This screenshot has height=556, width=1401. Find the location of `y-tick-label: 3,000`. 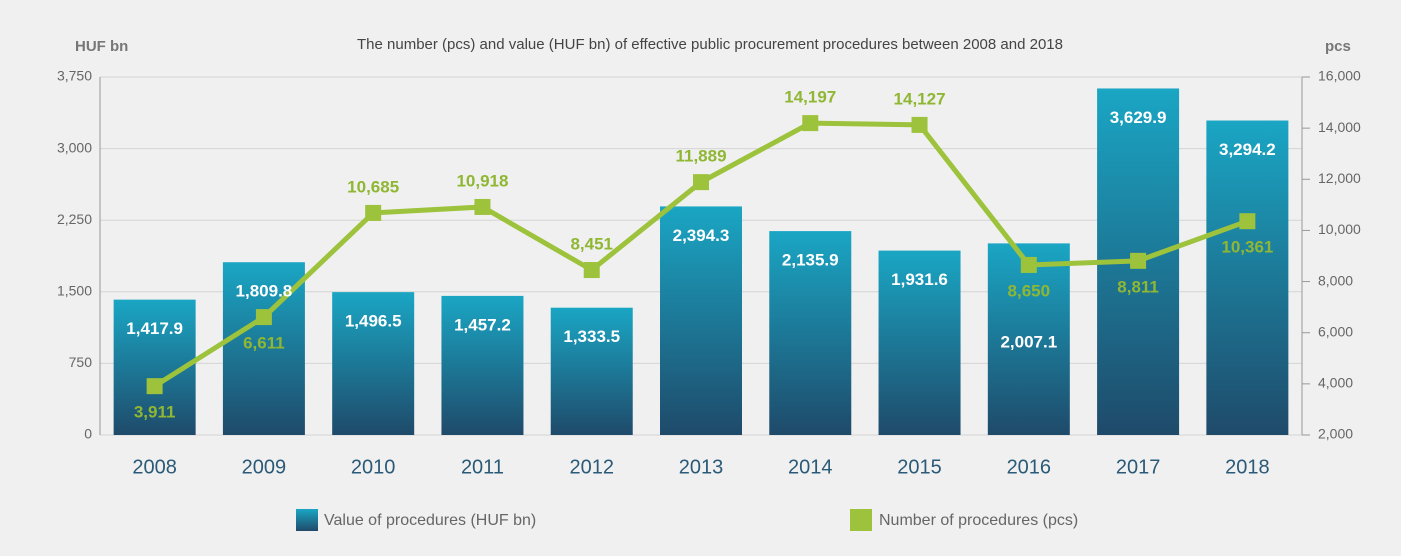

y-tick-label: 3,000 is located at coordinates (74, 147).